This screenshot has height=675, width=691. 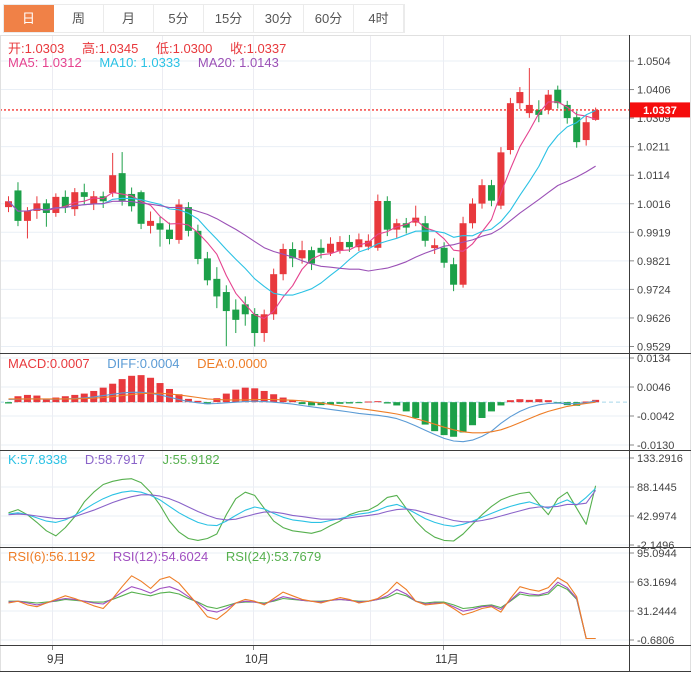 What do you see at coordinates (49, 363) in the screenshot?
I see `macd-value: MACD:0.0007` at bounding box center [49, 363].